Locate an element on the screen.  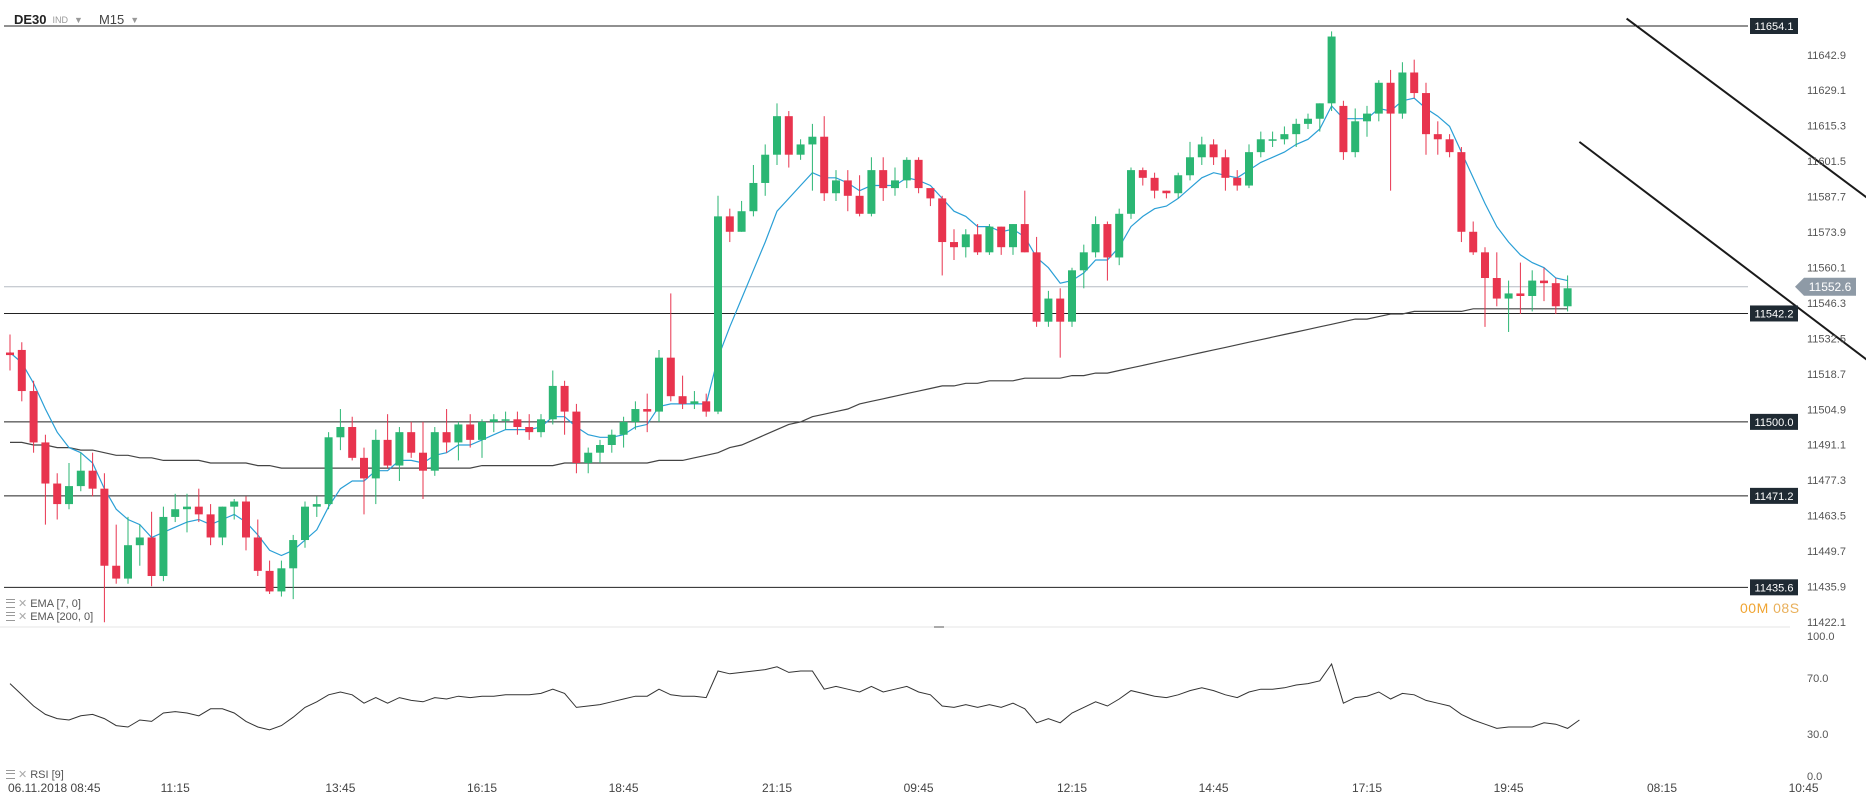
level-badge: 11435.6 is located at coordinates (1774, 587).